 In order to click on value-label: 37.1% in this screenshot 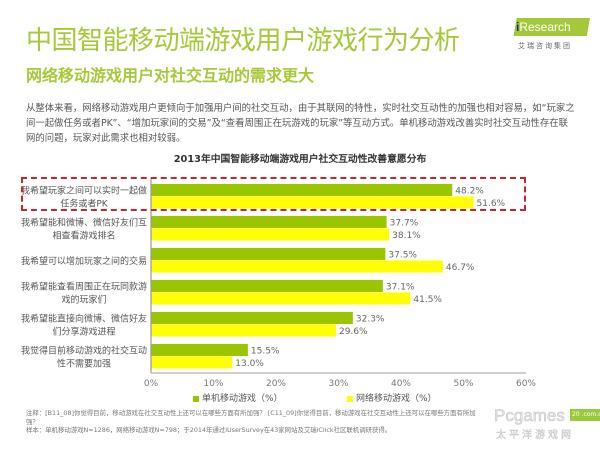, I will do `click(400, 287)`.